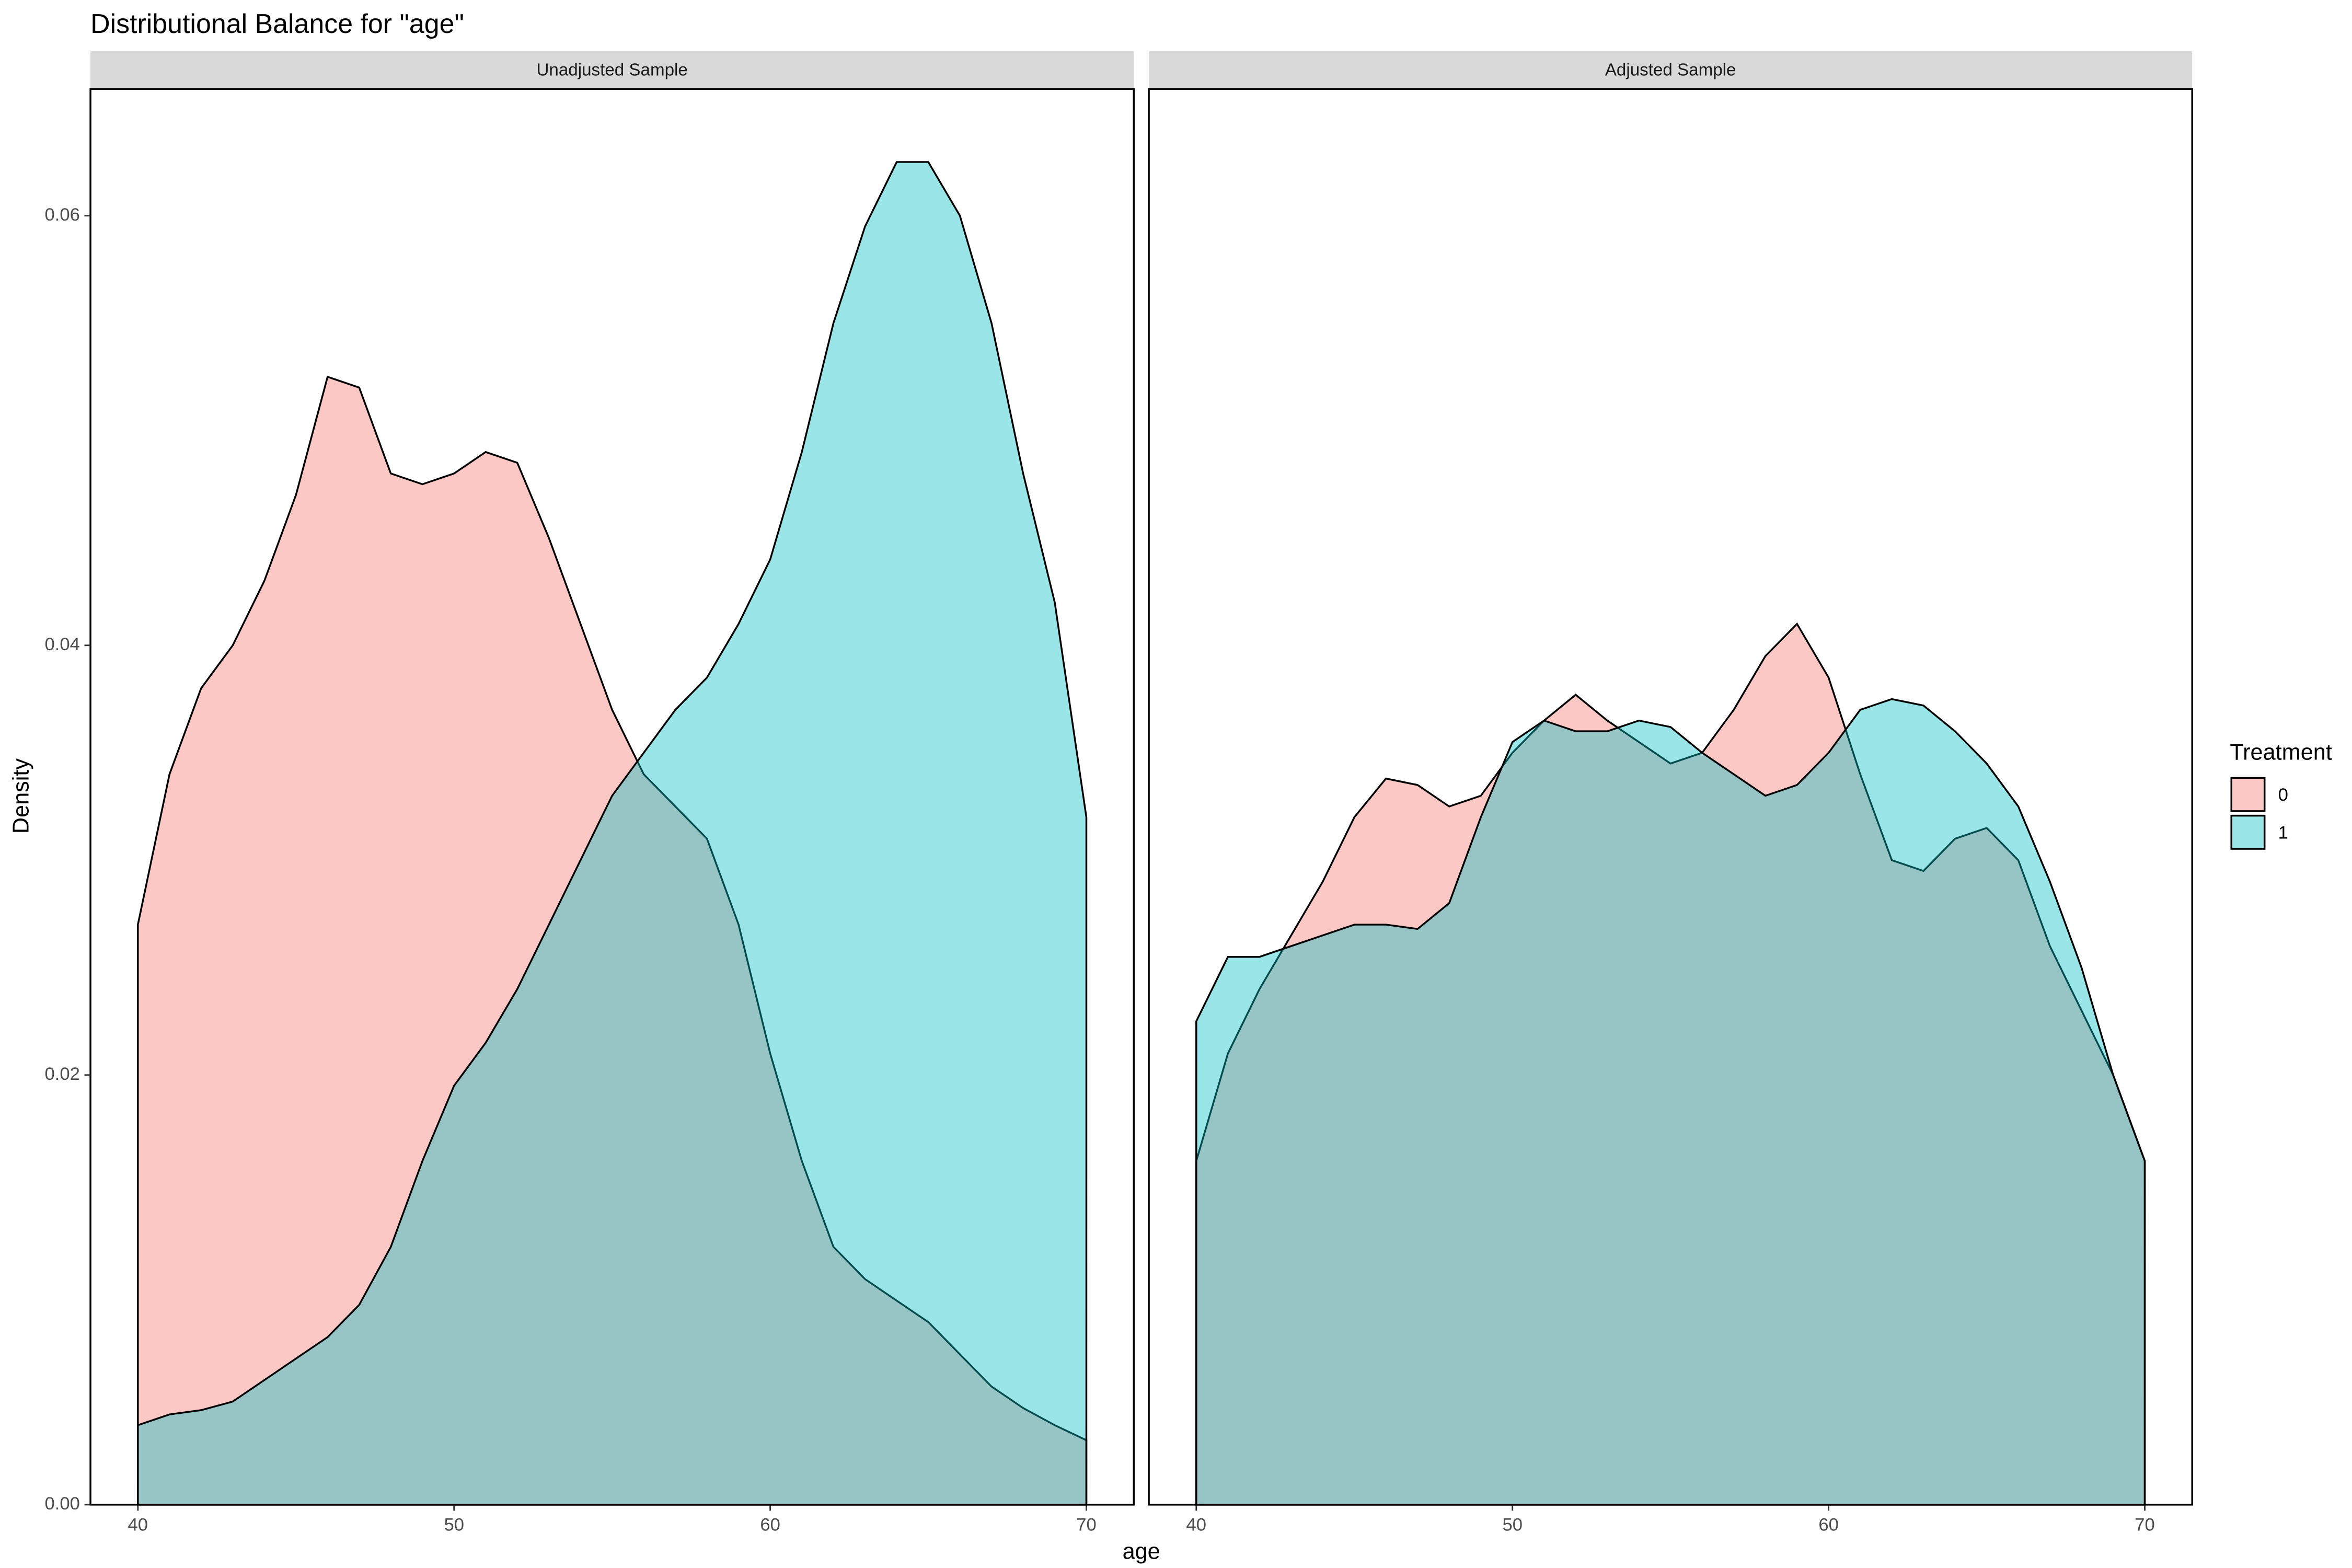 The image size is (2352, 1568). Describe the element at coordinates (1141, 1551) in the screenshot. I see `x-axis-label: age` at that location.